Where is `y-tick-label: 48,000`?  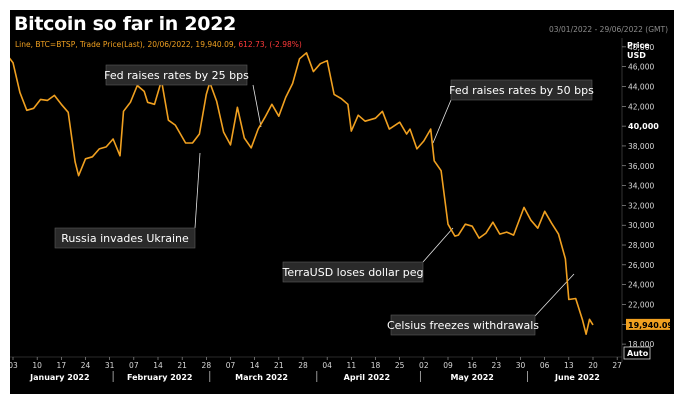 y-tick-label: 48,000 is located at coordinates (641, 47).